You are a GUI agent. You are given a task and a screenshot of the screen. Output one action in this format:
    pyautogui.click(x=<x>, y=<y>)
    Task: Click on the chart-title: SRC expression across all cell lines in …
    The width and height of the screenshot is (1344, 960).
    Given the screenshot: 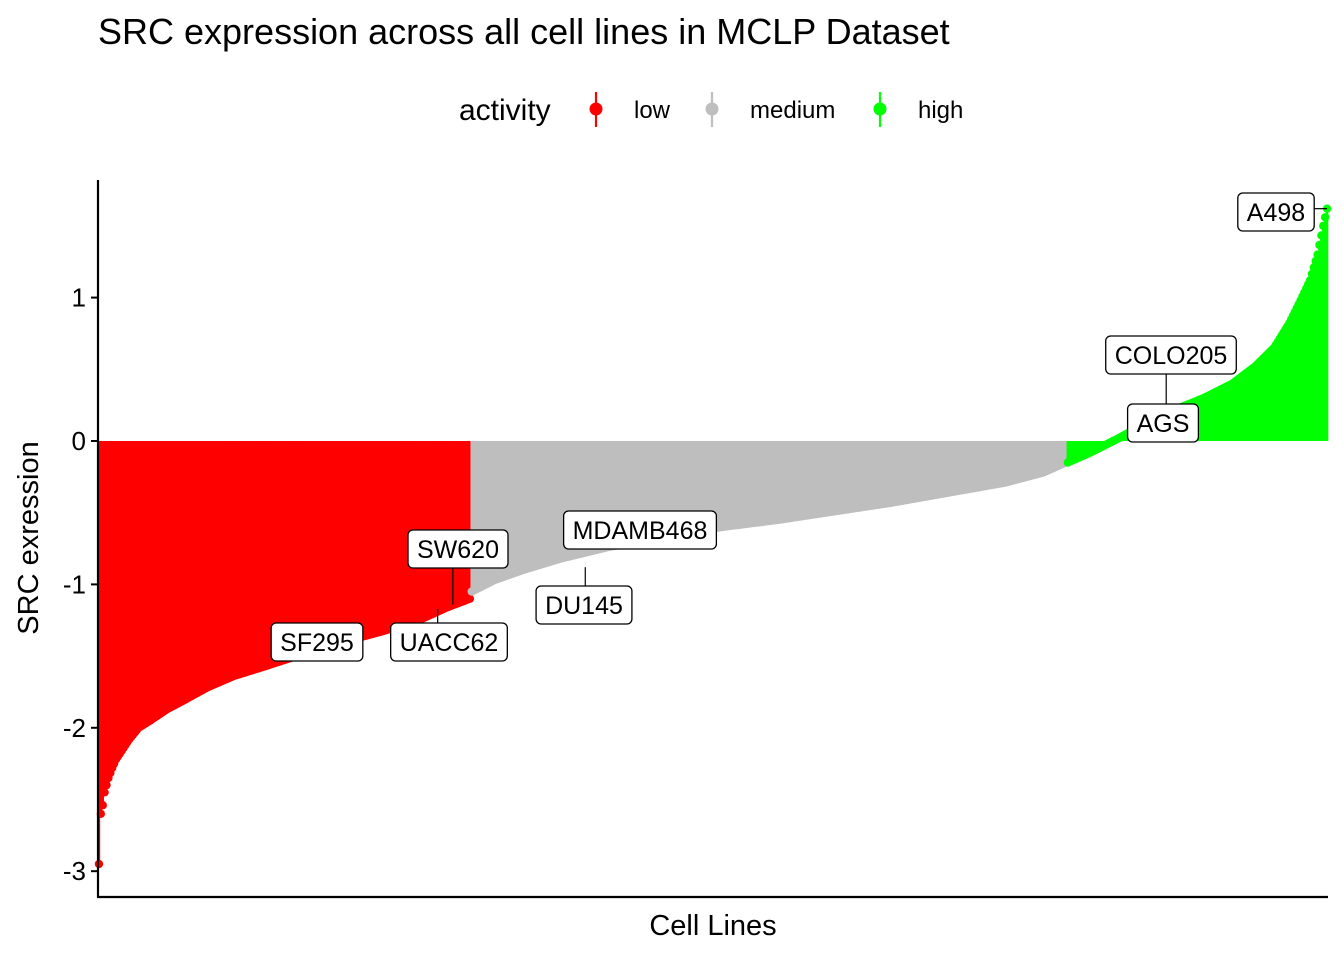 What is the action you would take?
    pyautogui.click(x=524, y=31)
    